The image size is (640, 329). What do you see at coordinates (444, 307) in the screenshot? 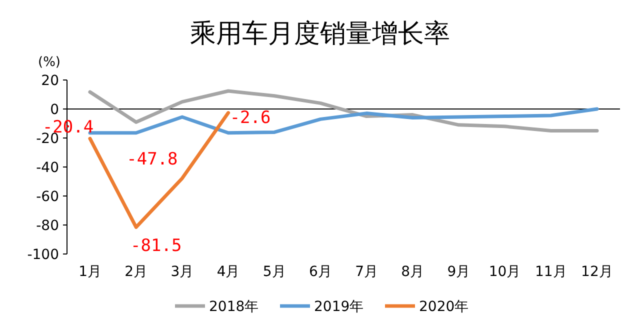
I see `legend-label: 2020年` at bounding box center [444, 307].